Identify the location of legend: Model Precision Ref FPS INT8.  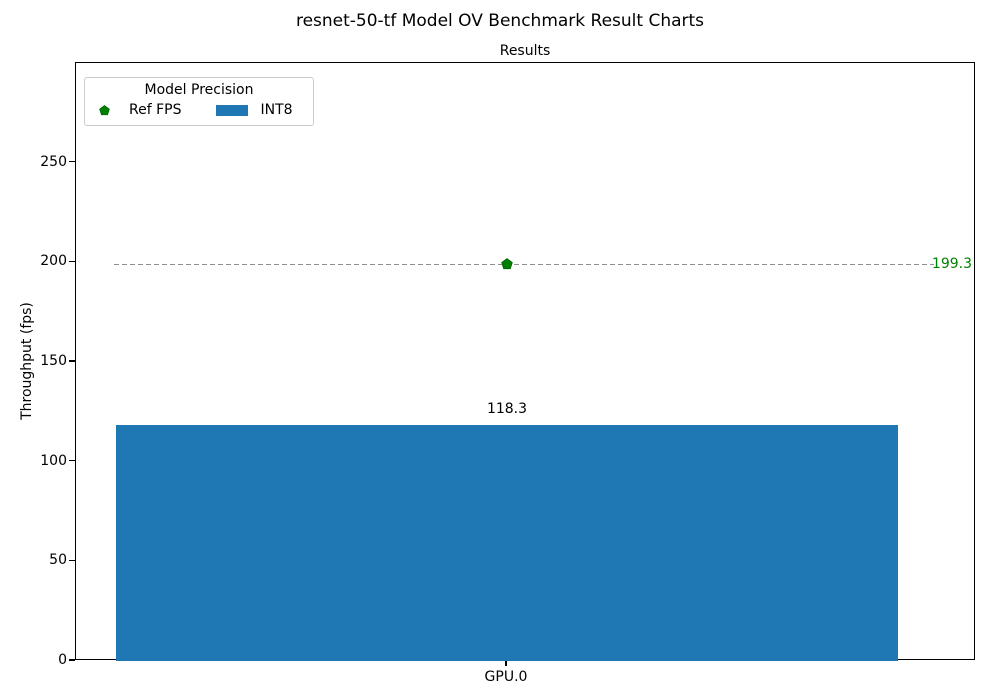
(199, 101).